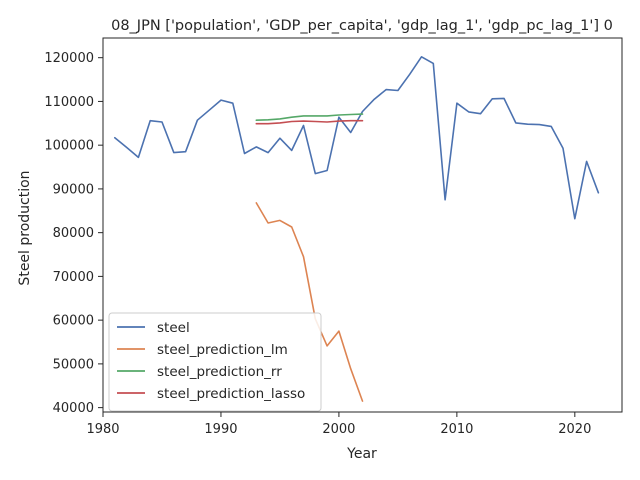  What do you see at coordinates (102, 429) in the screenshot?
I see `x-tick-label: 1980` at bounding box center [102, 429].